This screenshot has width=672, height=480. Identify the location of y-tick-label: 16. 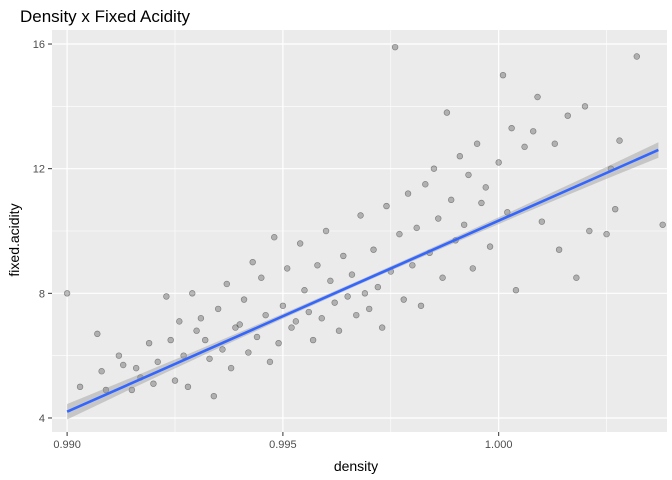
(39, 45).